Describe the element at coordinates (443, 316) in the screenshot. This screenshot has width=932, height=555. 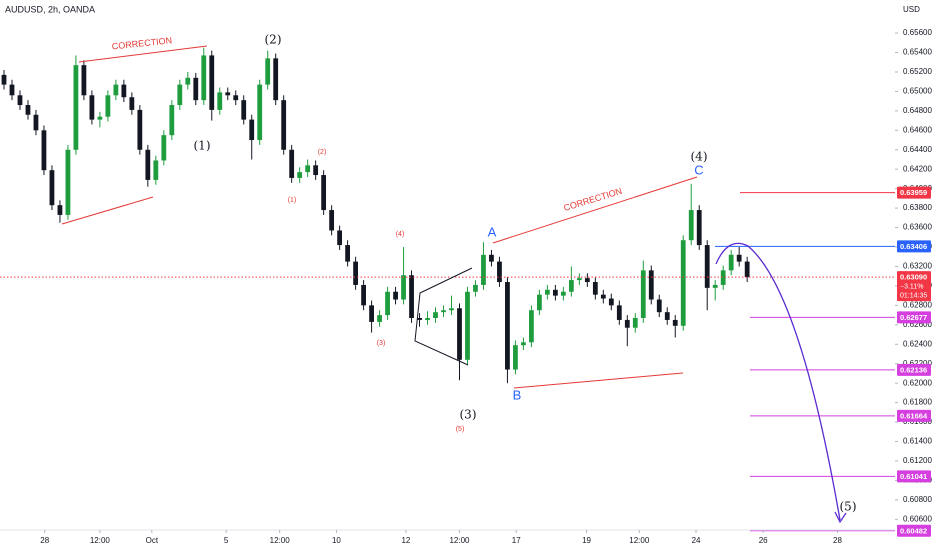
I see `wedge` at that location.